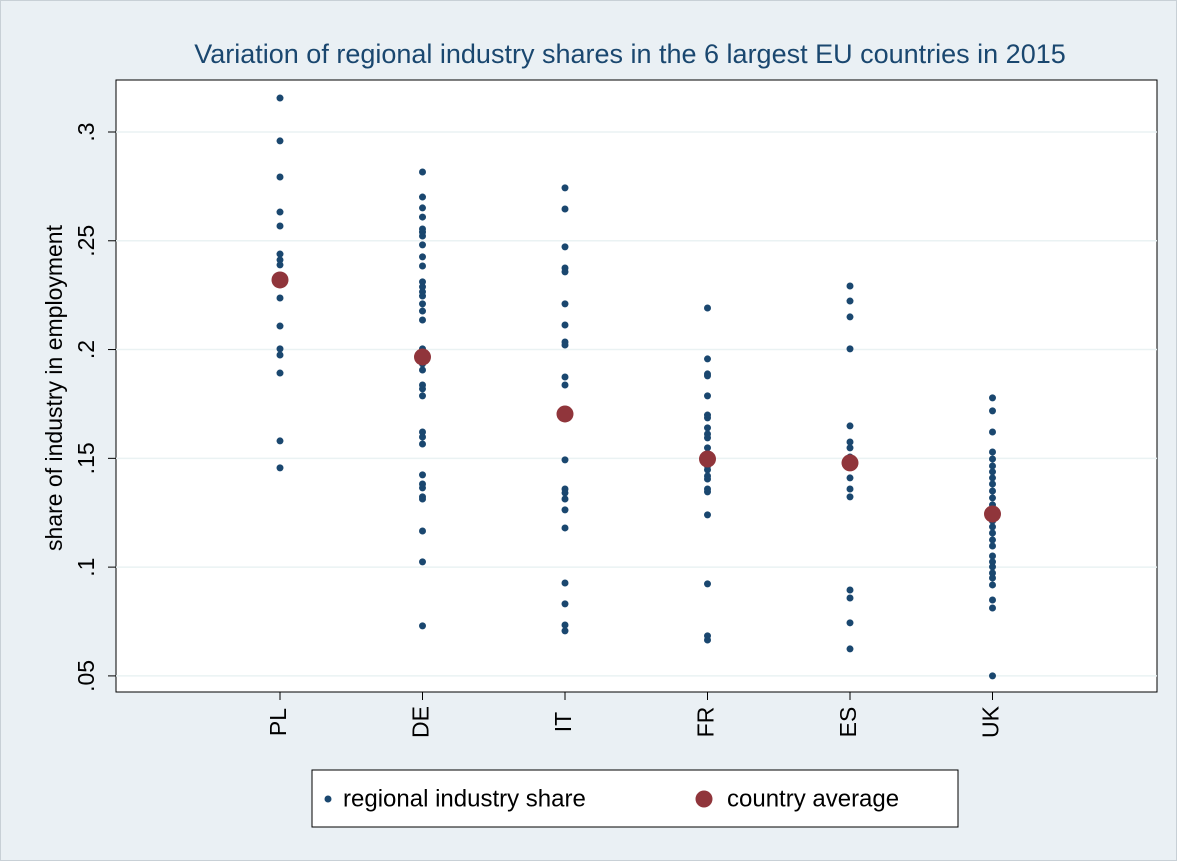  What do you see at coordinates (813, 798) in the screenshot?
I see `legend-label: country average` at bounding box center [813, 798].